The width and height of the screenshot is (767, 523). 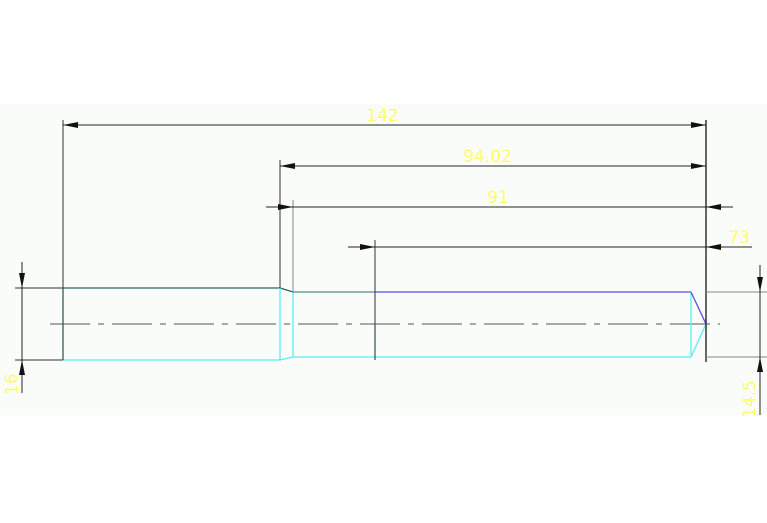 What do you see at coordinates (739, 238) in the screenshot?
I see `dim-text-73: 73` at bounding box center [739, 238].